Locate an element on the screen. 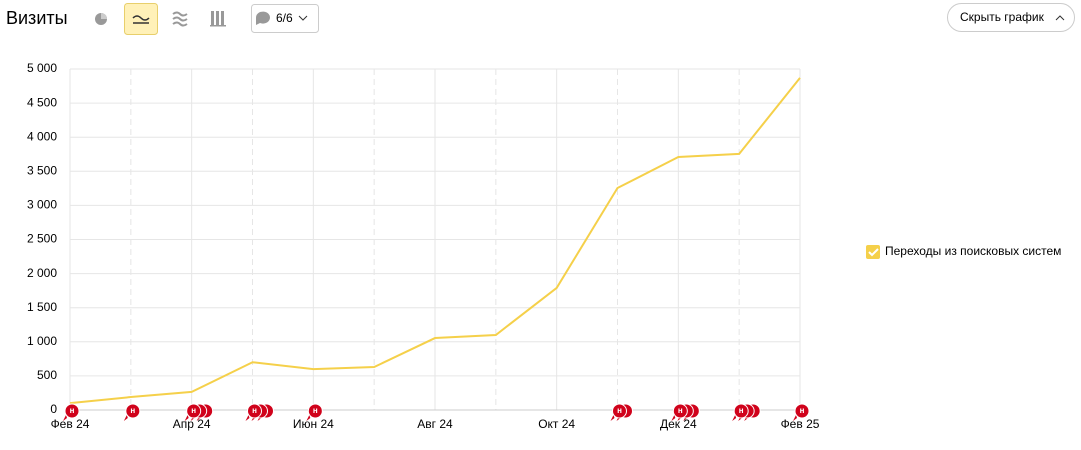  legend-check is located at coordinates (873, 252).